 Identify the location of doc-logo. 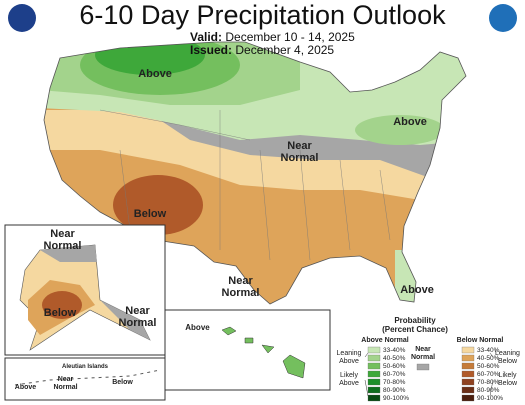
(22, 18).